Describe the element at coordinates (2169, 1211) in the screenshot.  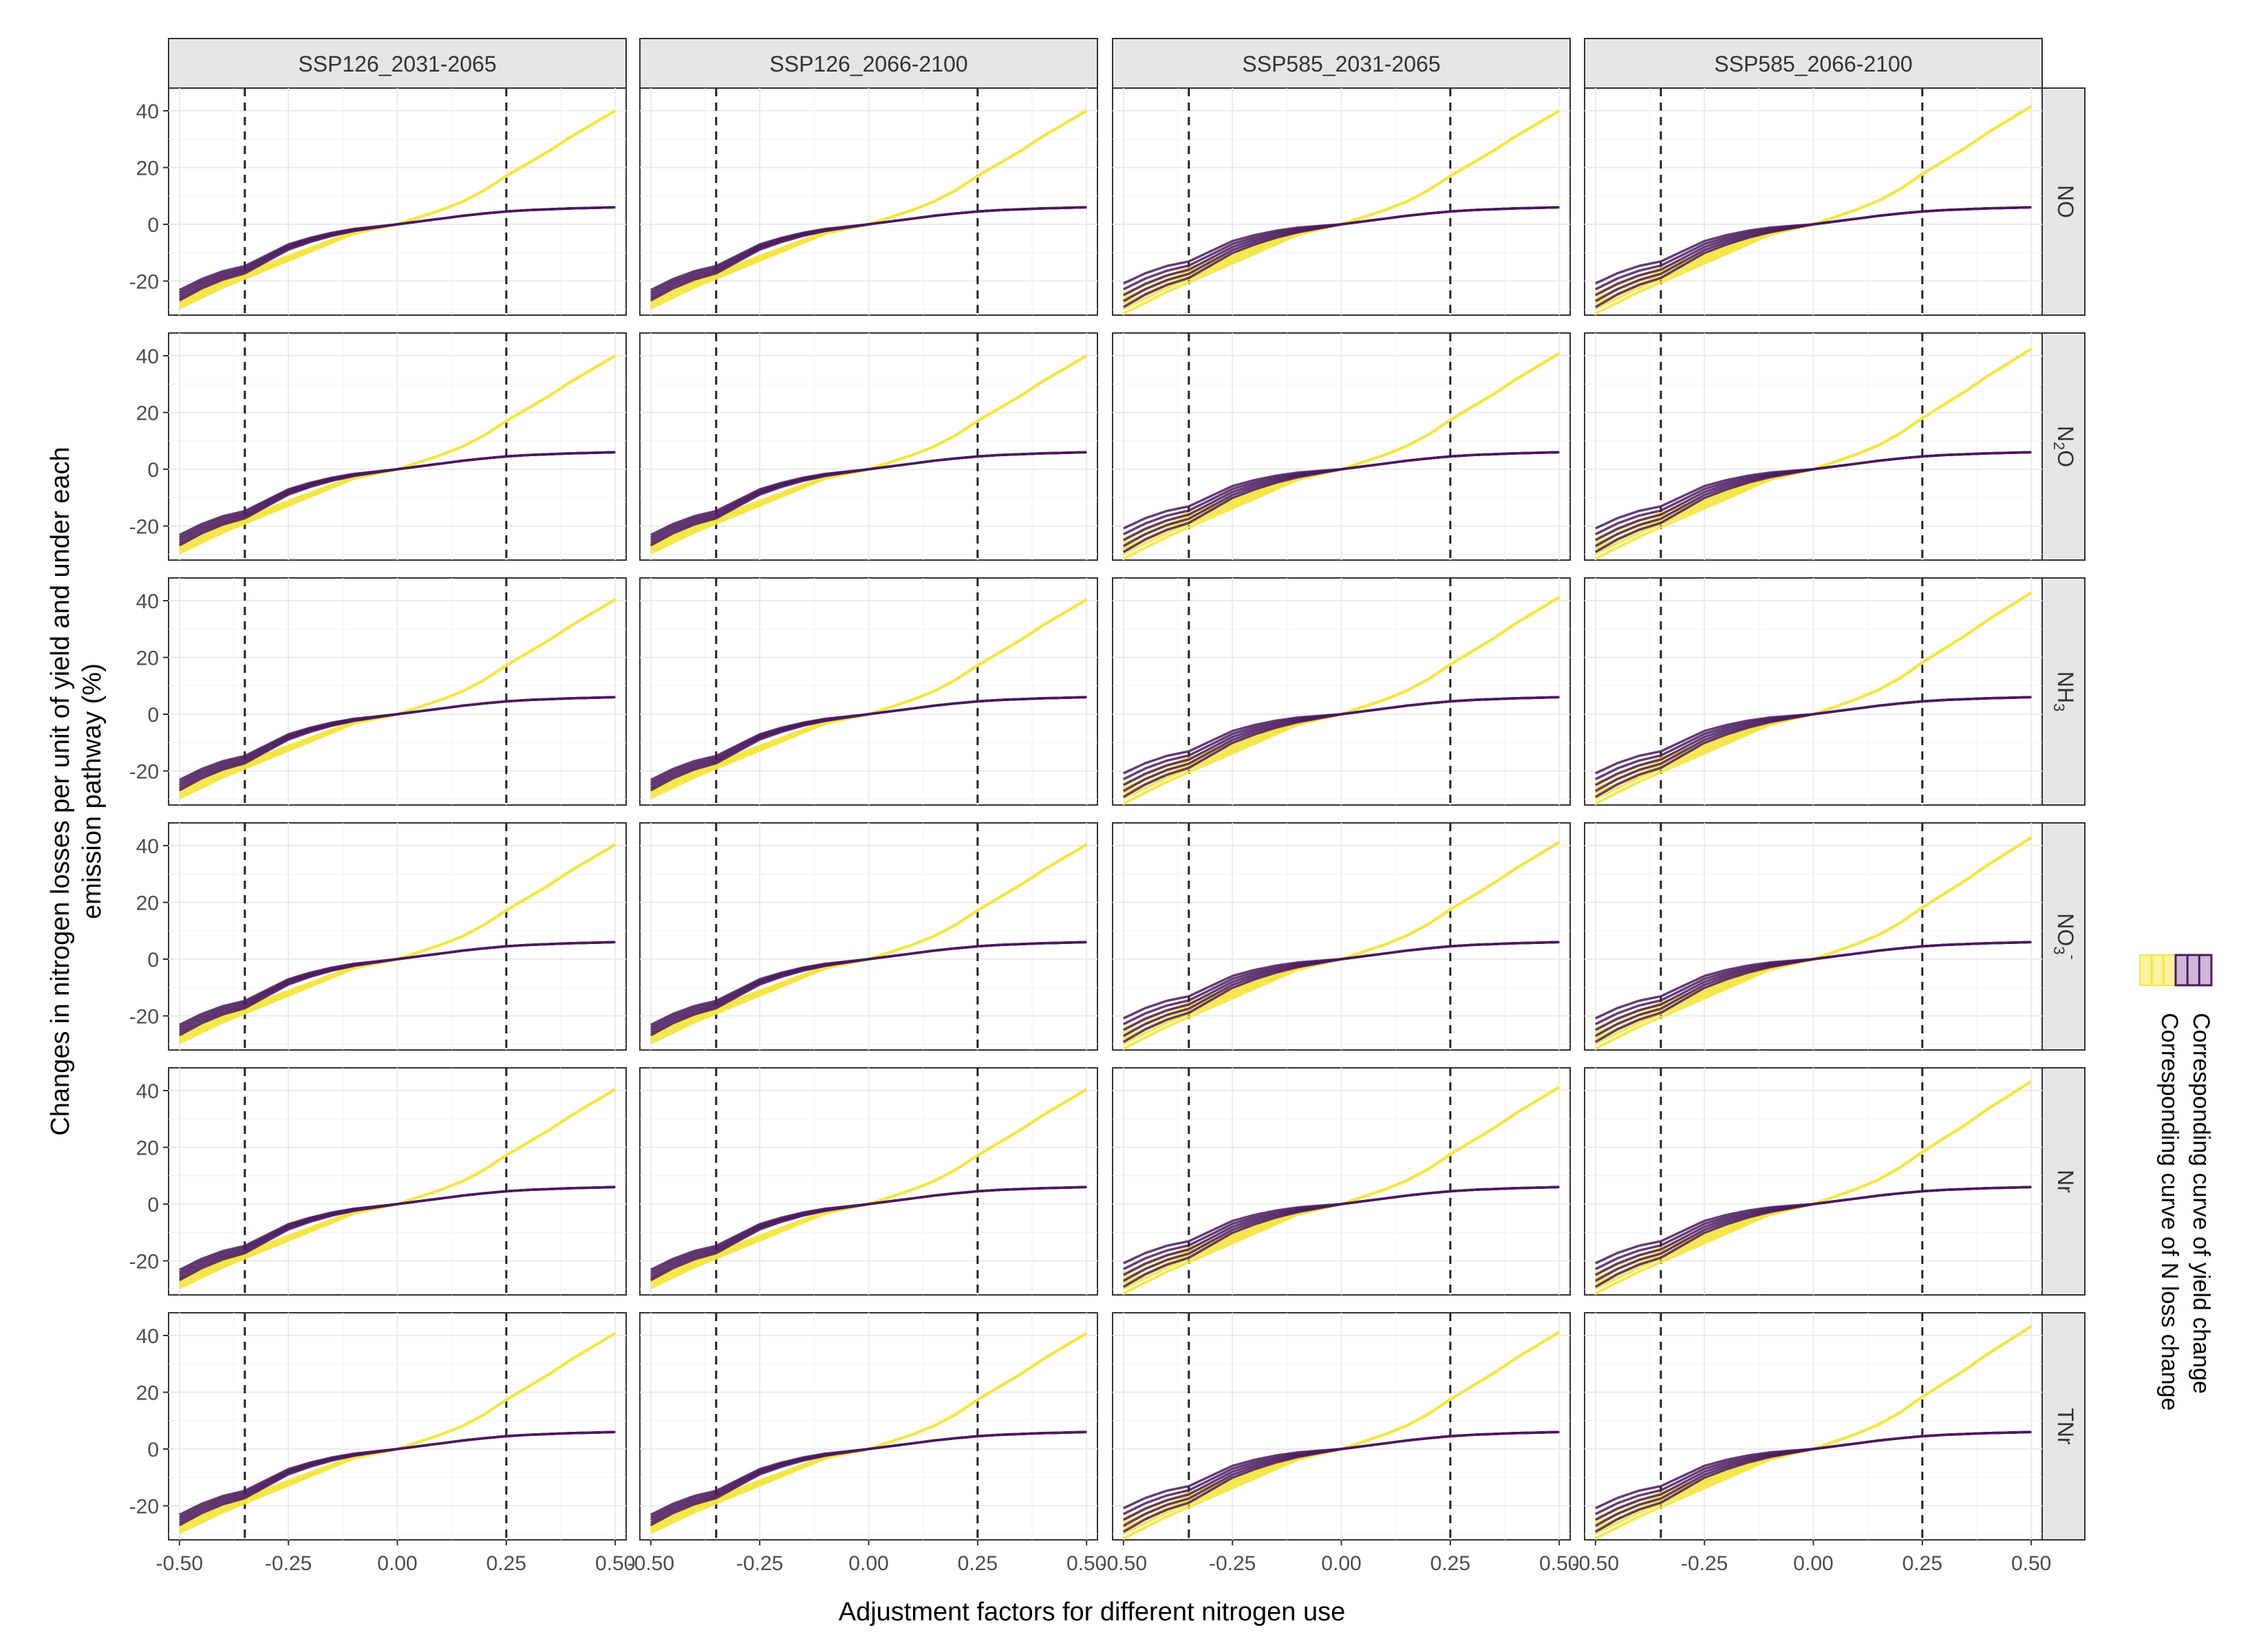
I see `legend-label: Corresponding curve of N loss change` at that location.